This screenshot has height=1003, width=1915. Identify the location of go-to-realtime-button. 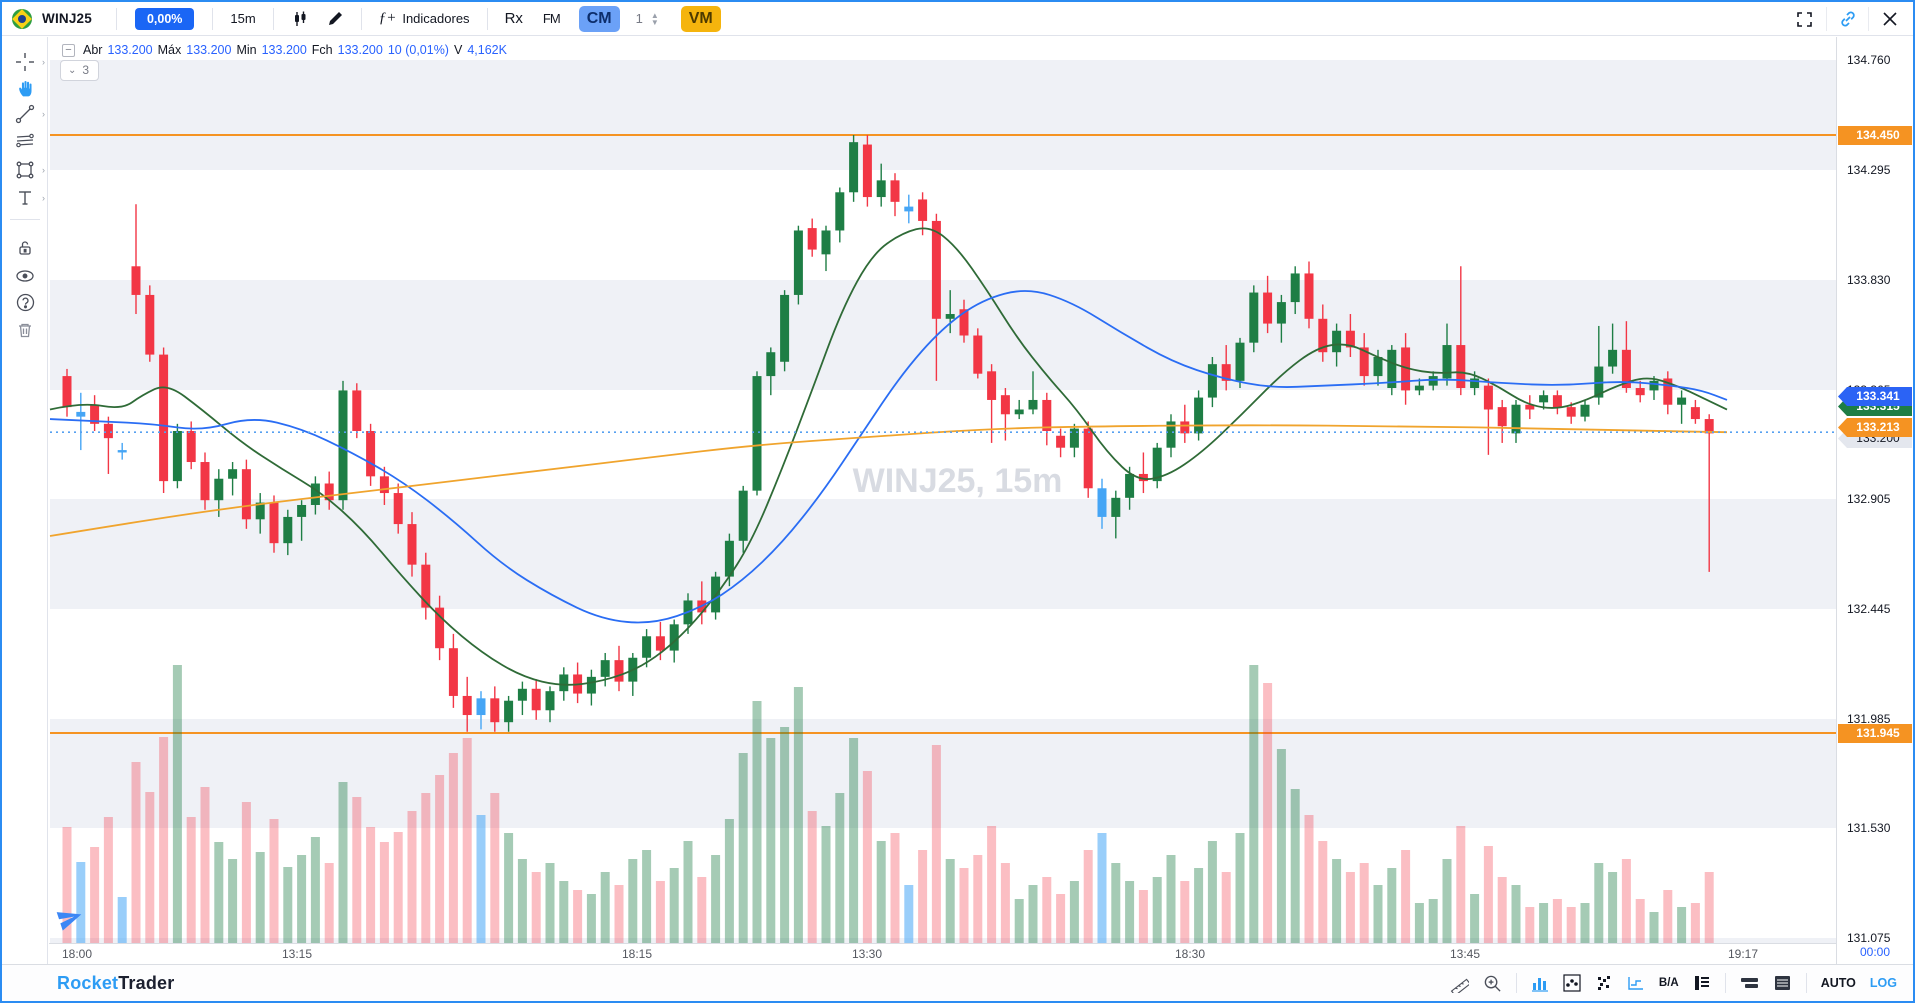
(69, 920).